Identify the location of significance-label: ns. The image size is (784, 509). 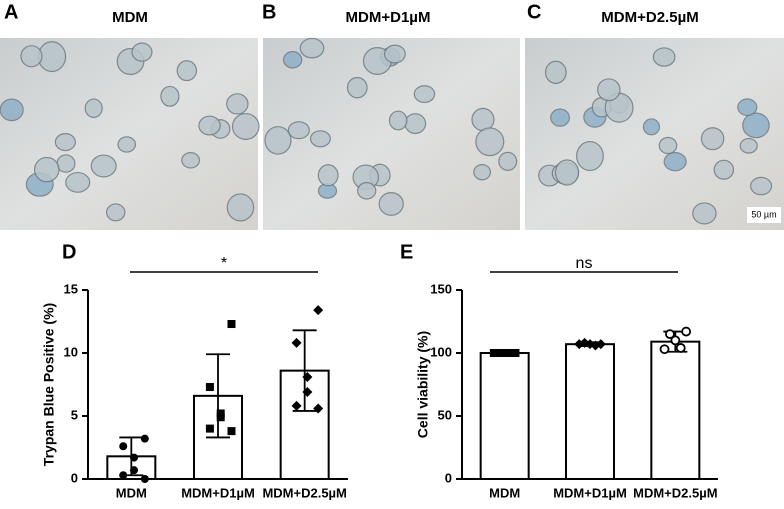
(584, 263).